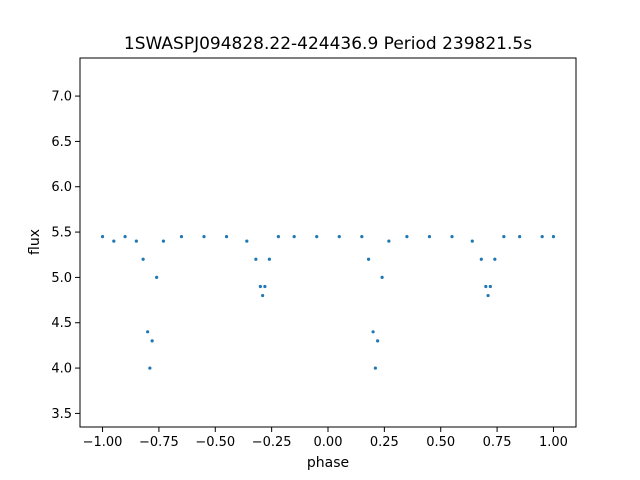 The width and height of the screenshot is (640, 480). I want to click on x-tick-label: 1.00, so click(553, 442).